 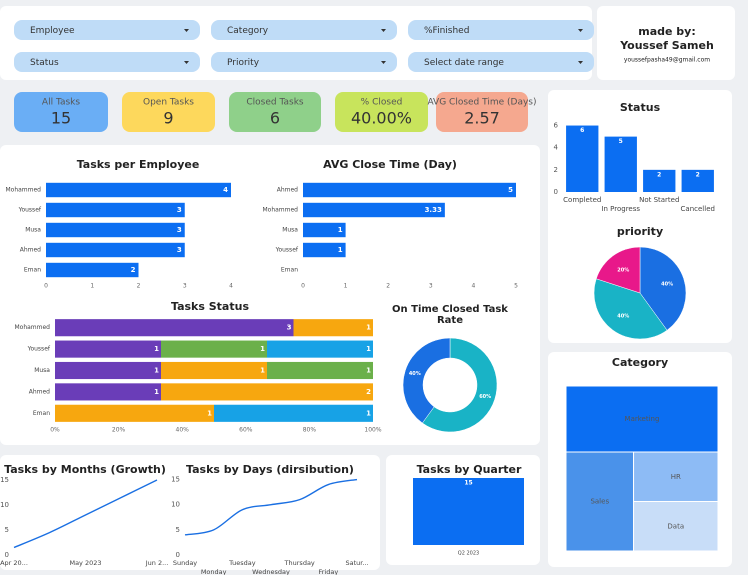 I want to click on y-tick-label: 5, so click(x=7, y=530).